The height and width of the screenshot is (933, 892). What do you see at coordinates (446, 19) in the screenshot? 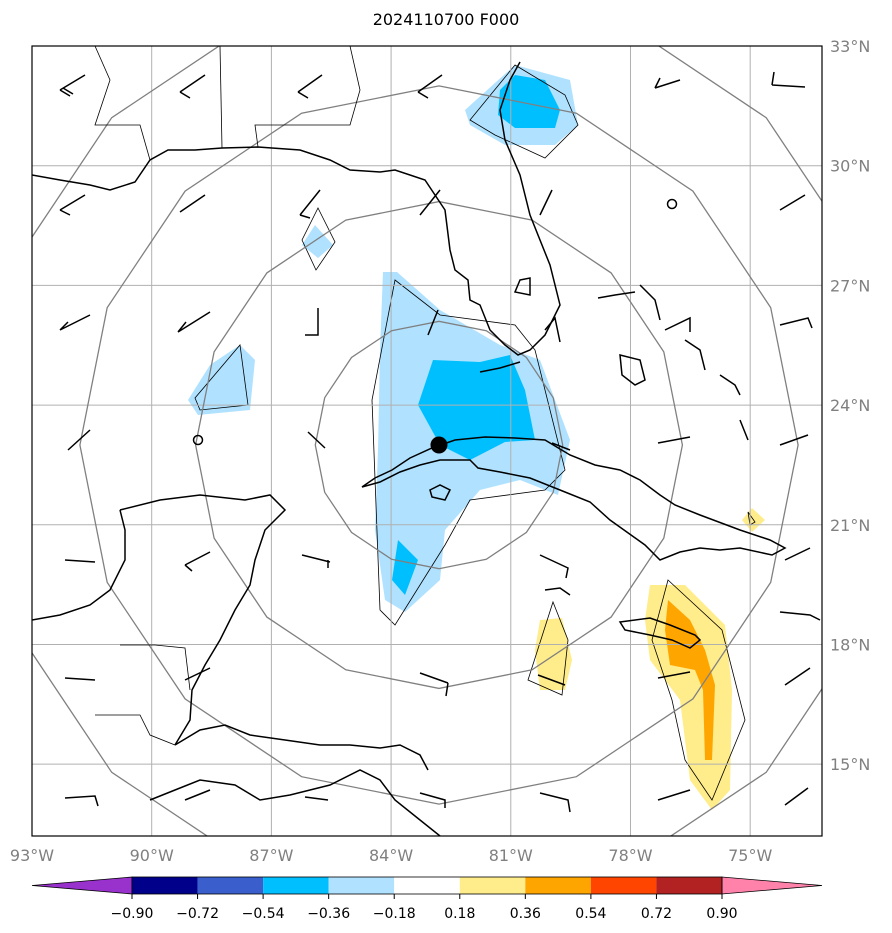
I see `map-title: 2024110700 F000` at bounding box center [446, 19].